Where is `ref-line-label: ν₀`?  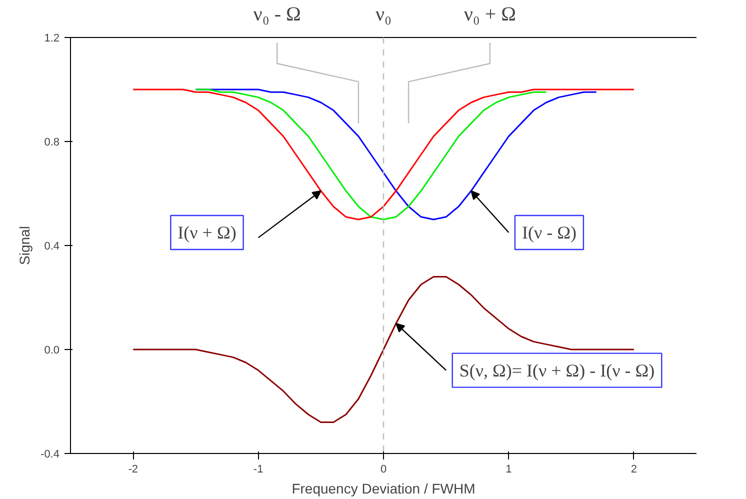 ref-line-label: ν₀ is located at coordinates (383, 15).